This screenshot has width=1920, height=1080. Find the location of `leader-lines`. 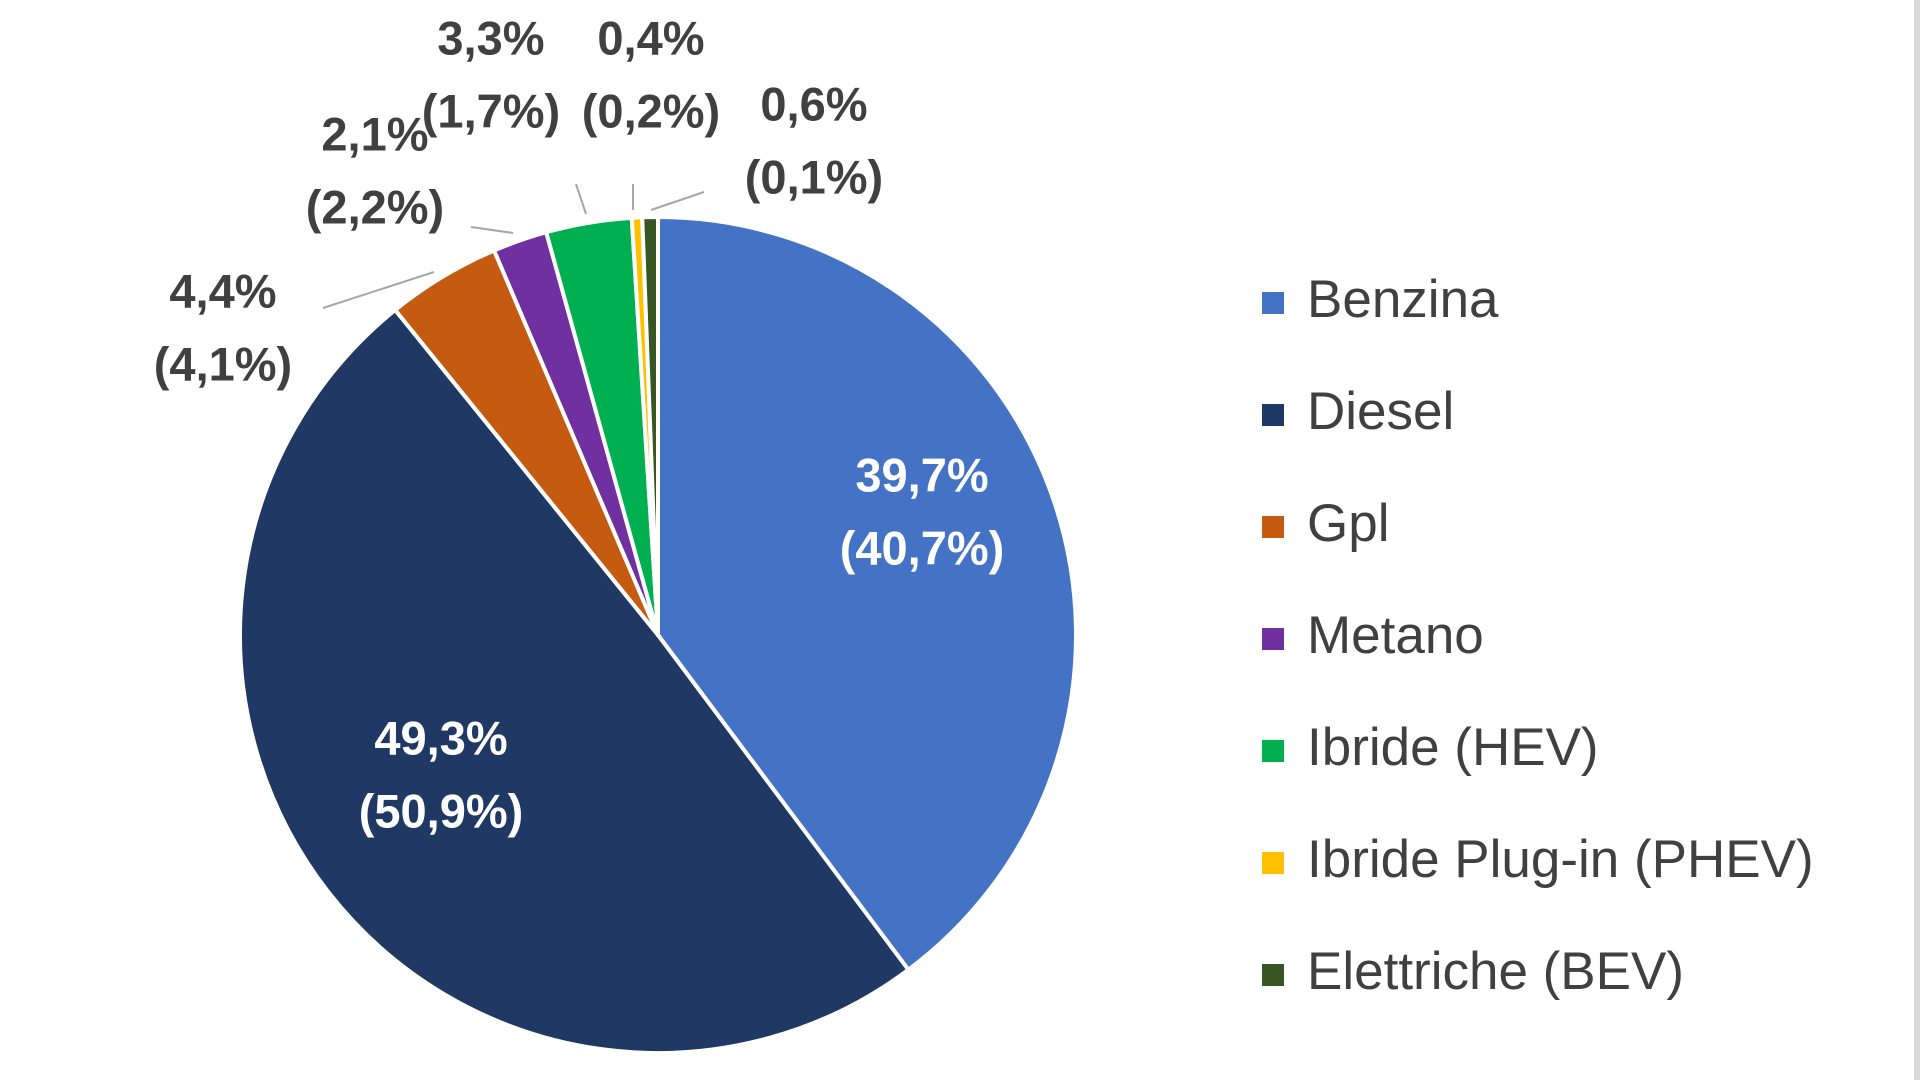

leader-lines is located at coordinates (513, 246).